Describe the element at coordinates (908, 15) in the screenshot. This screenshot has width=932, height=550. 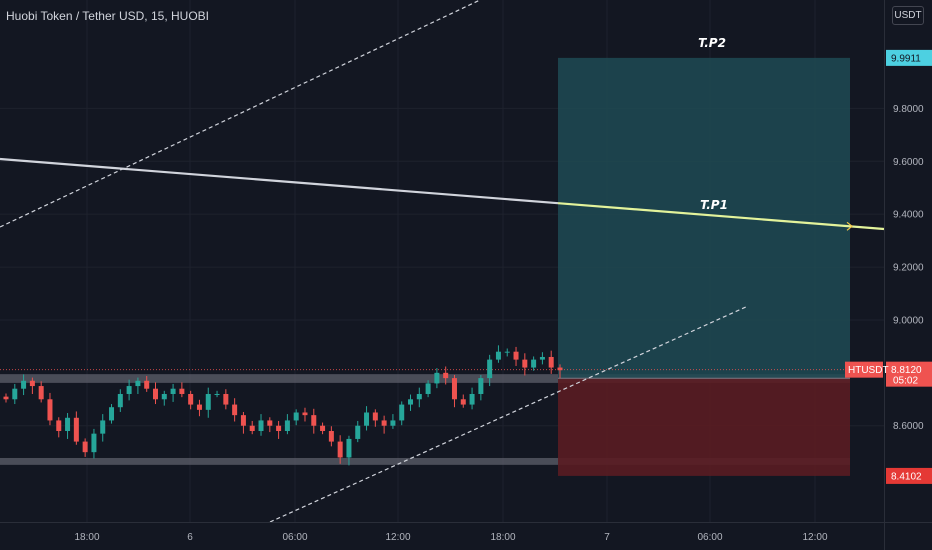
I see `currency-button: USDT` at that location.